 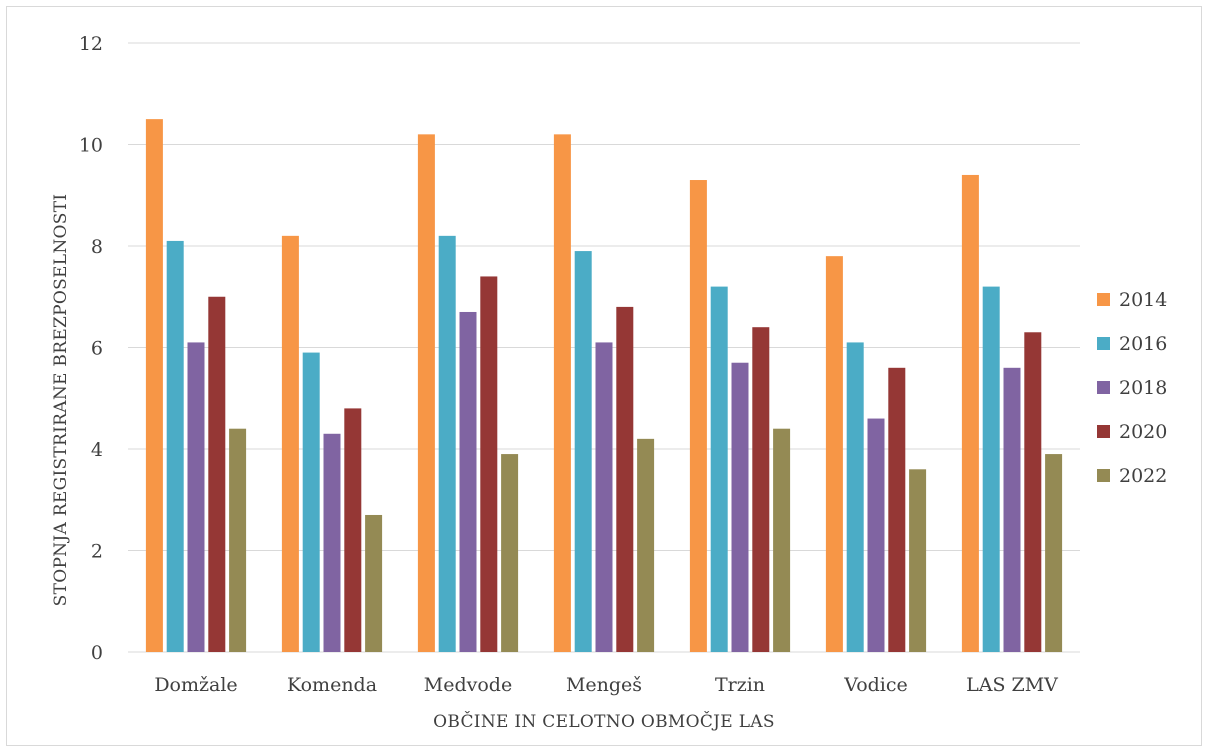 I want to click on y-tick-label: 0, so click(x=97, y=653).